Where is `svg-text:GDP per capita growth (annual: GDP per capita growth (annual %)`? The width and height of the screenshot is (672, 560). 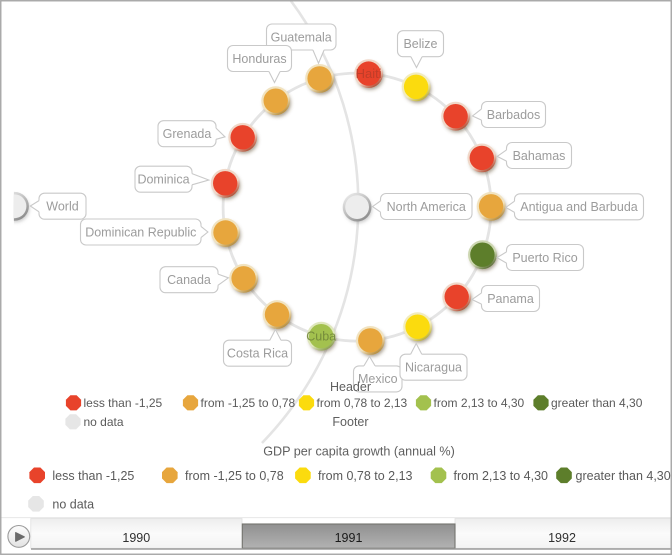
svg-text:GDP per capita growth (annual: GDP per capita growth (annual %) is located at coordinates (359, 452).